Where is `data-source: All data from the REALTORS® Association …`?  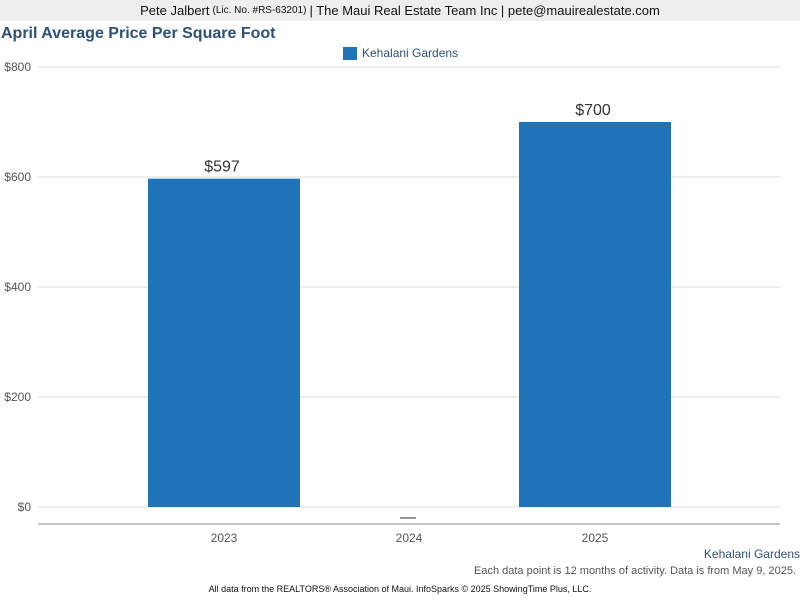 data-source: All data from the REALTORS® Association … is located at coordinates (400, 589).